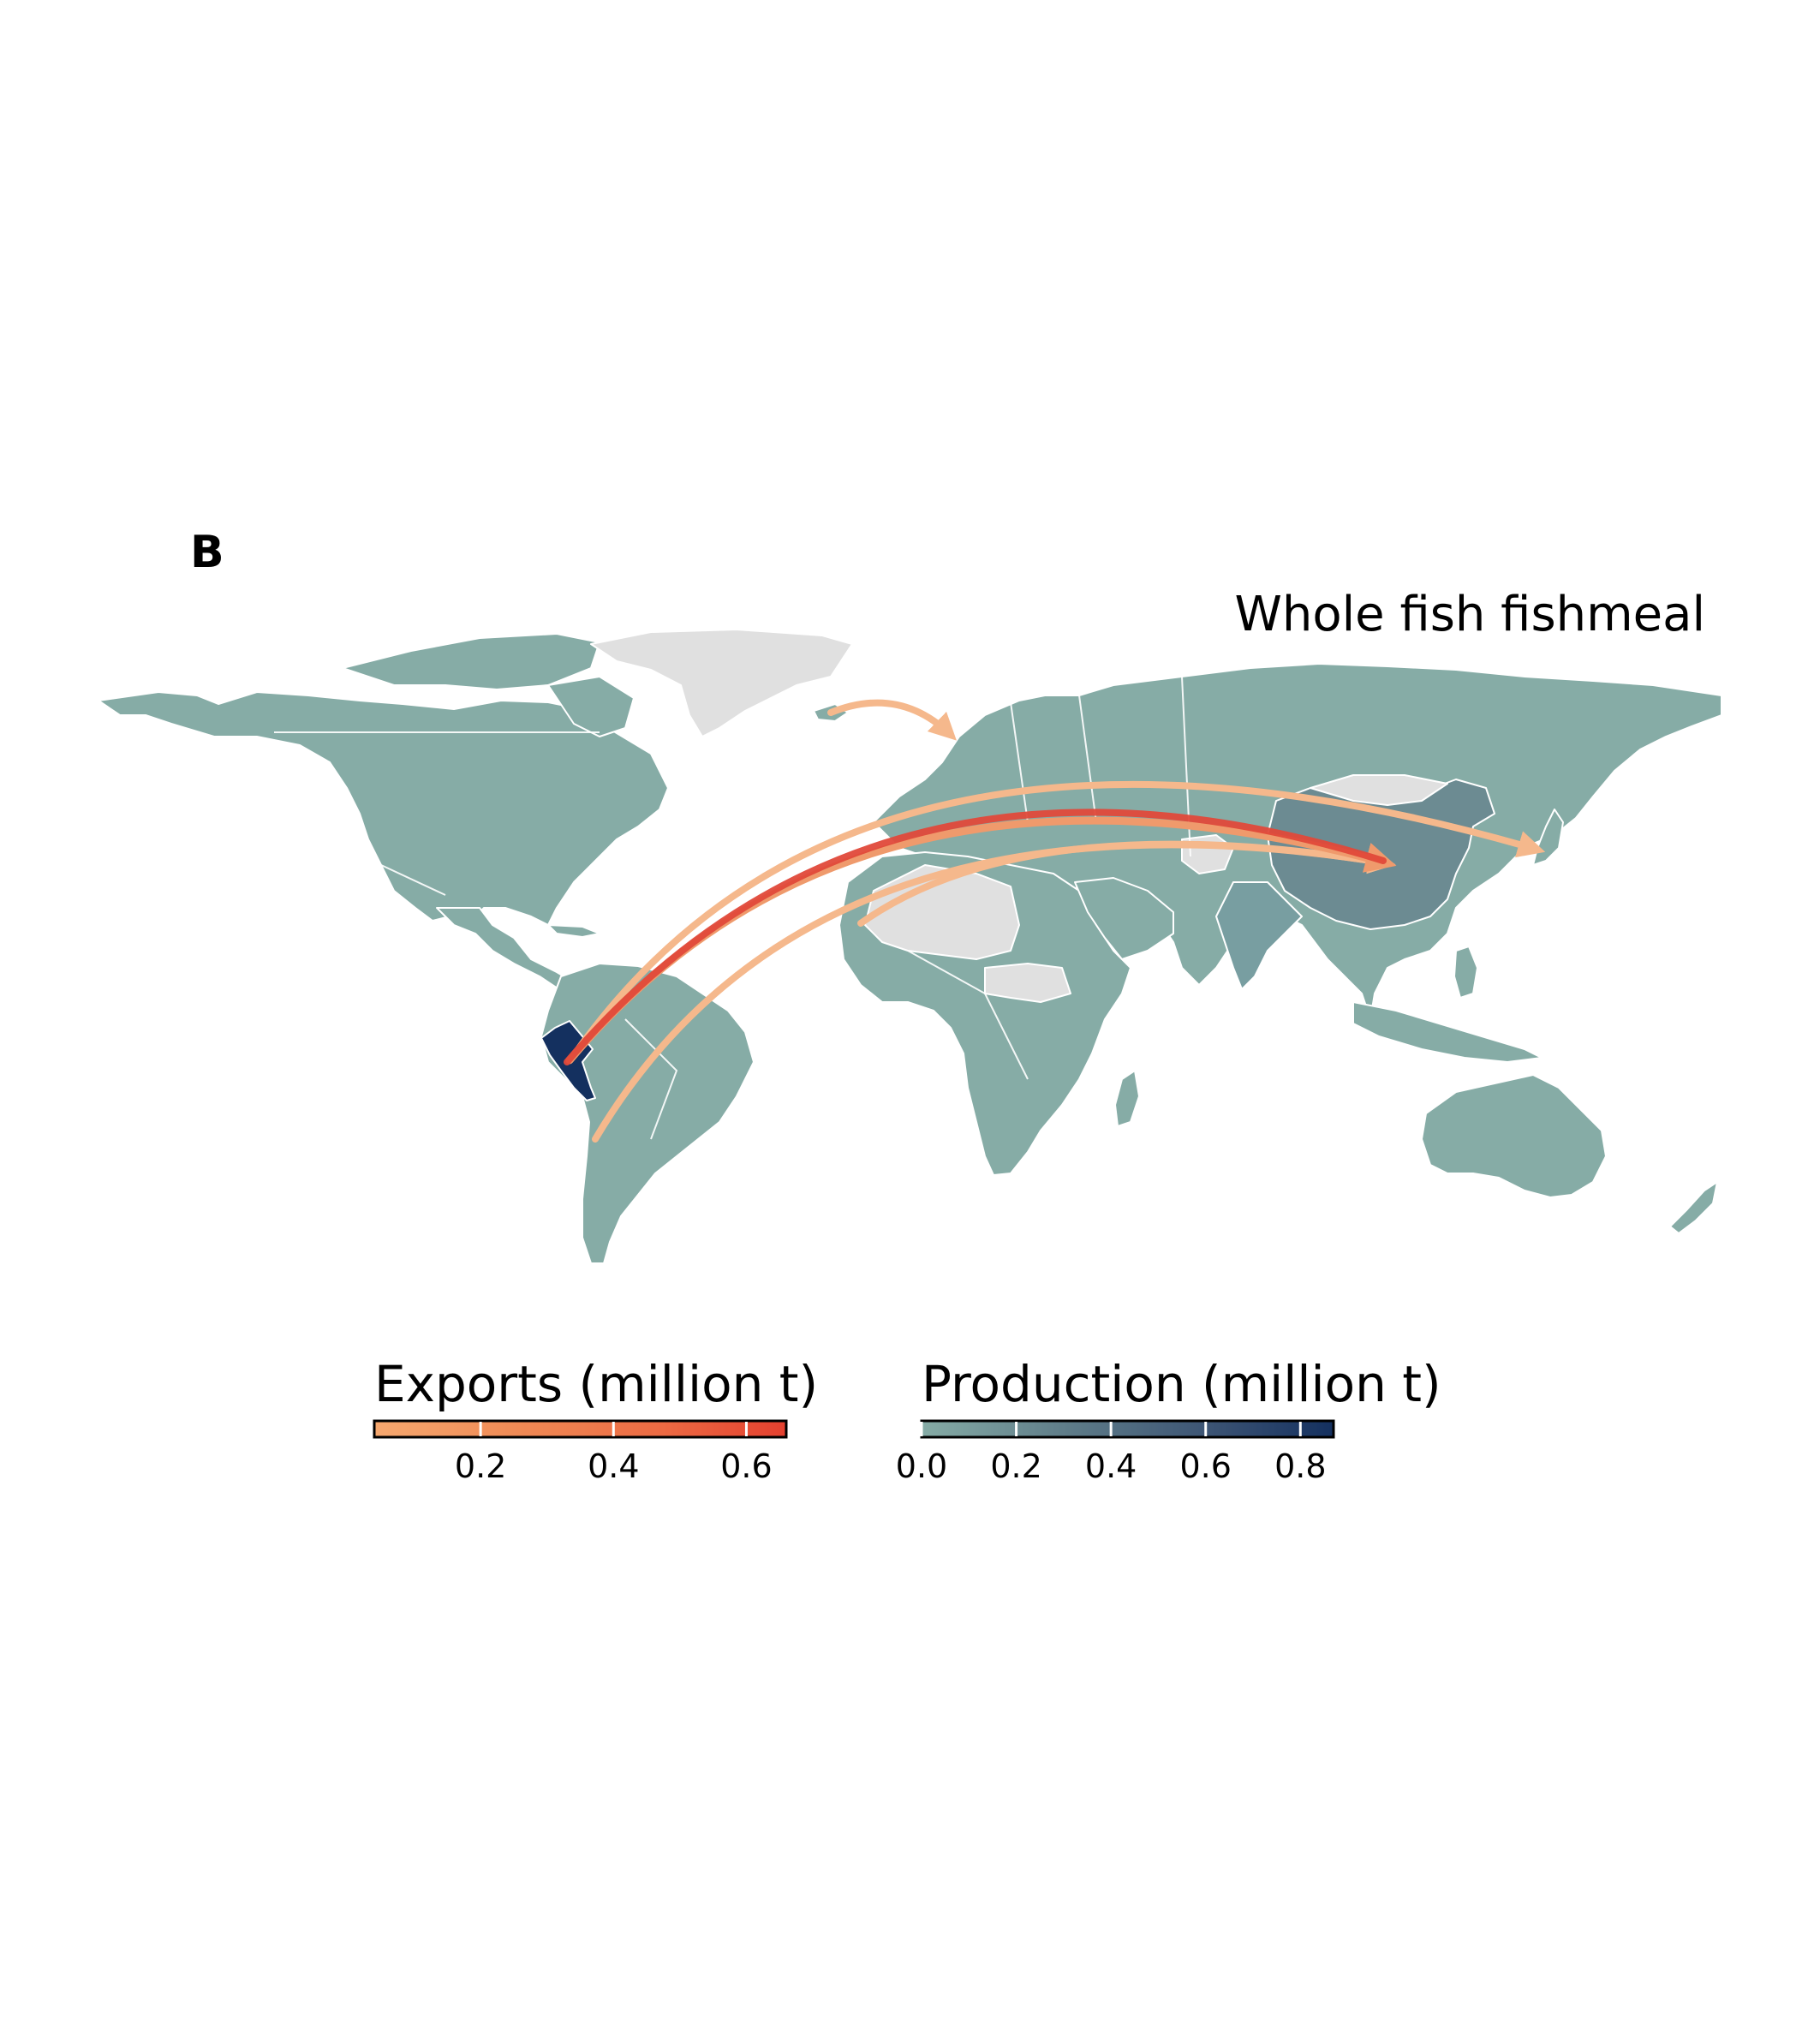 Image resolution: width=1820 pixels, height=2023 pixels. What do you see at coordinates (480, 1466) in the screenshot?
I see `exports-tick-label: 0.2` at bounding box center [480, 1466].